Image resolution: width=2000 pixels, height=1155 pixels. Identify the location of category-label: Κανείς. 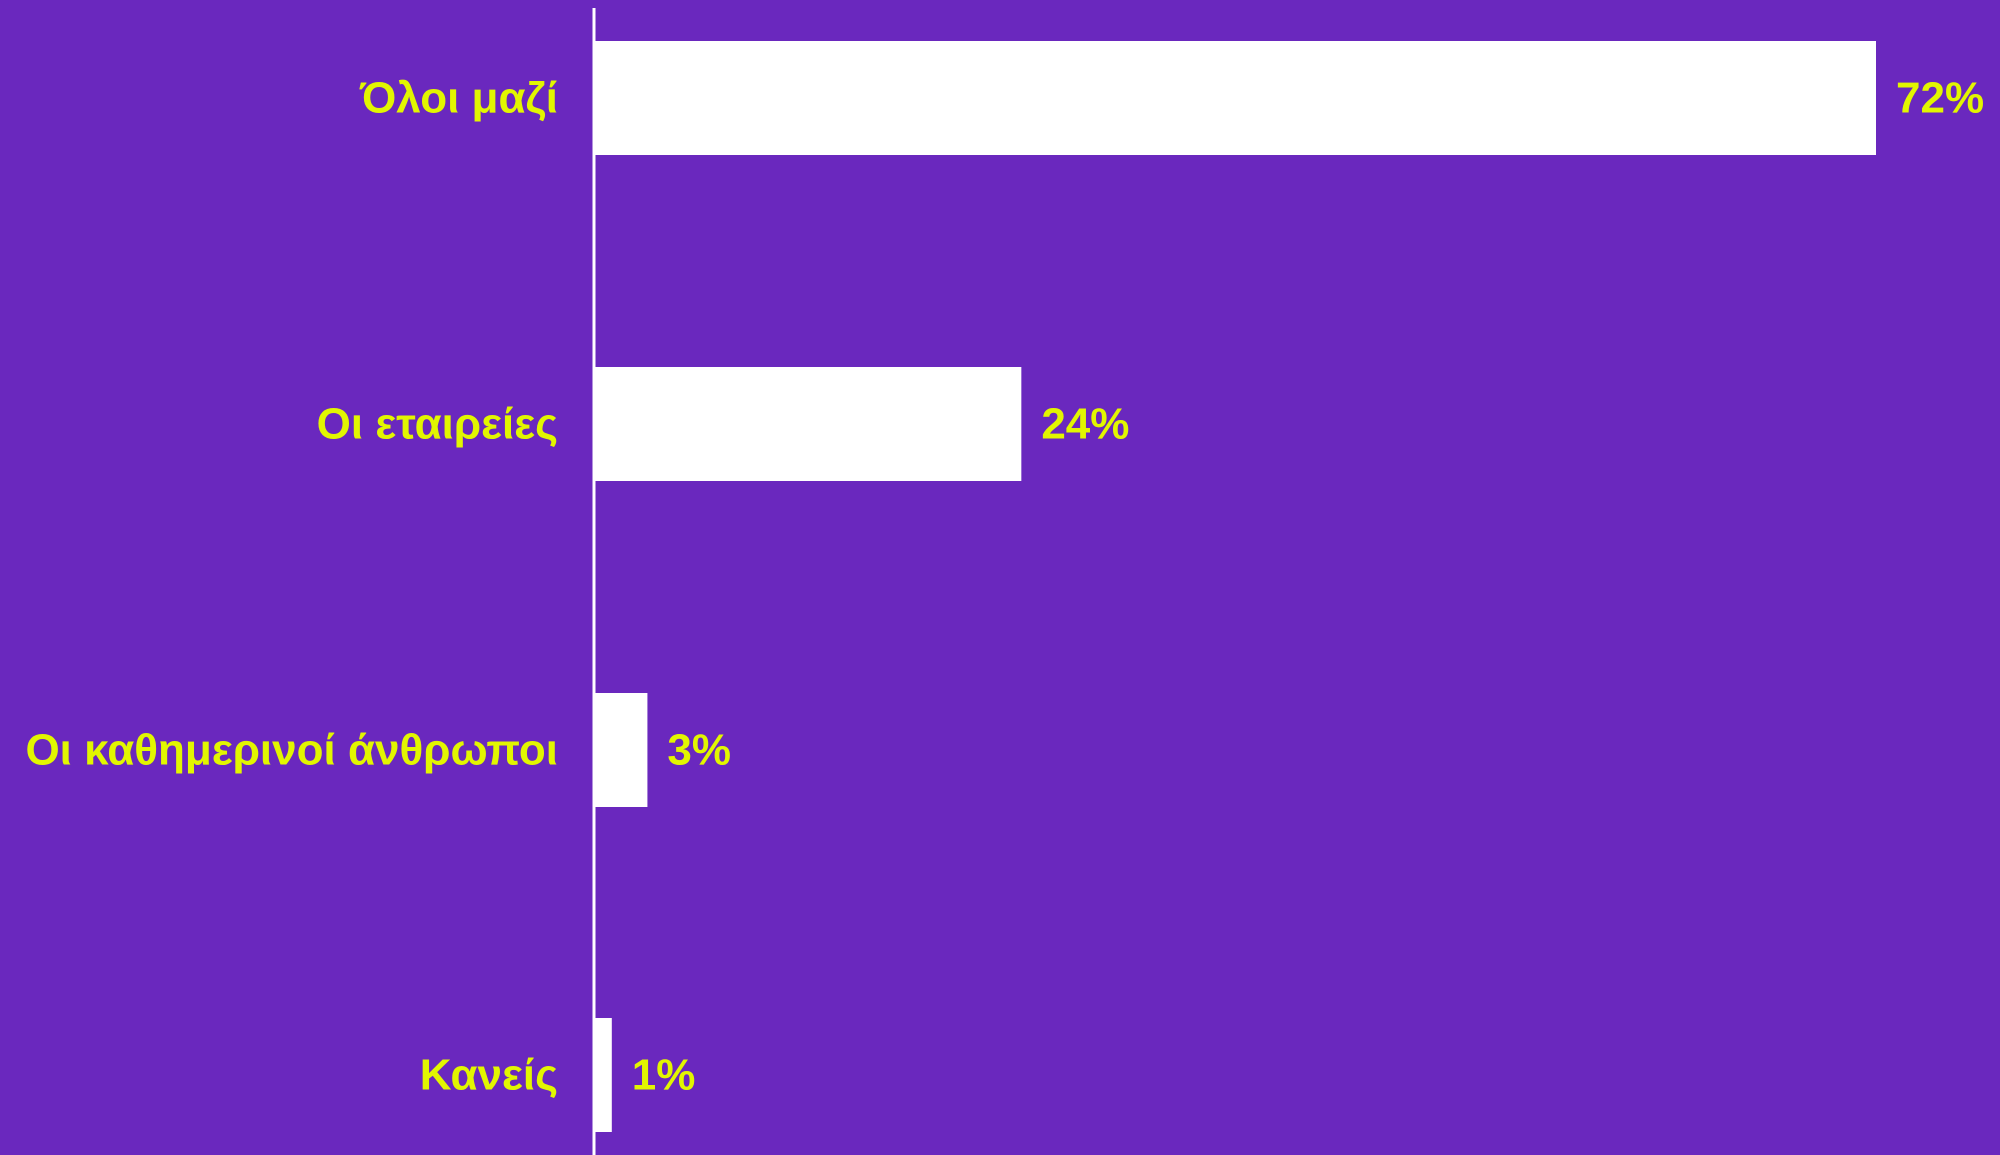
(489, 1075).